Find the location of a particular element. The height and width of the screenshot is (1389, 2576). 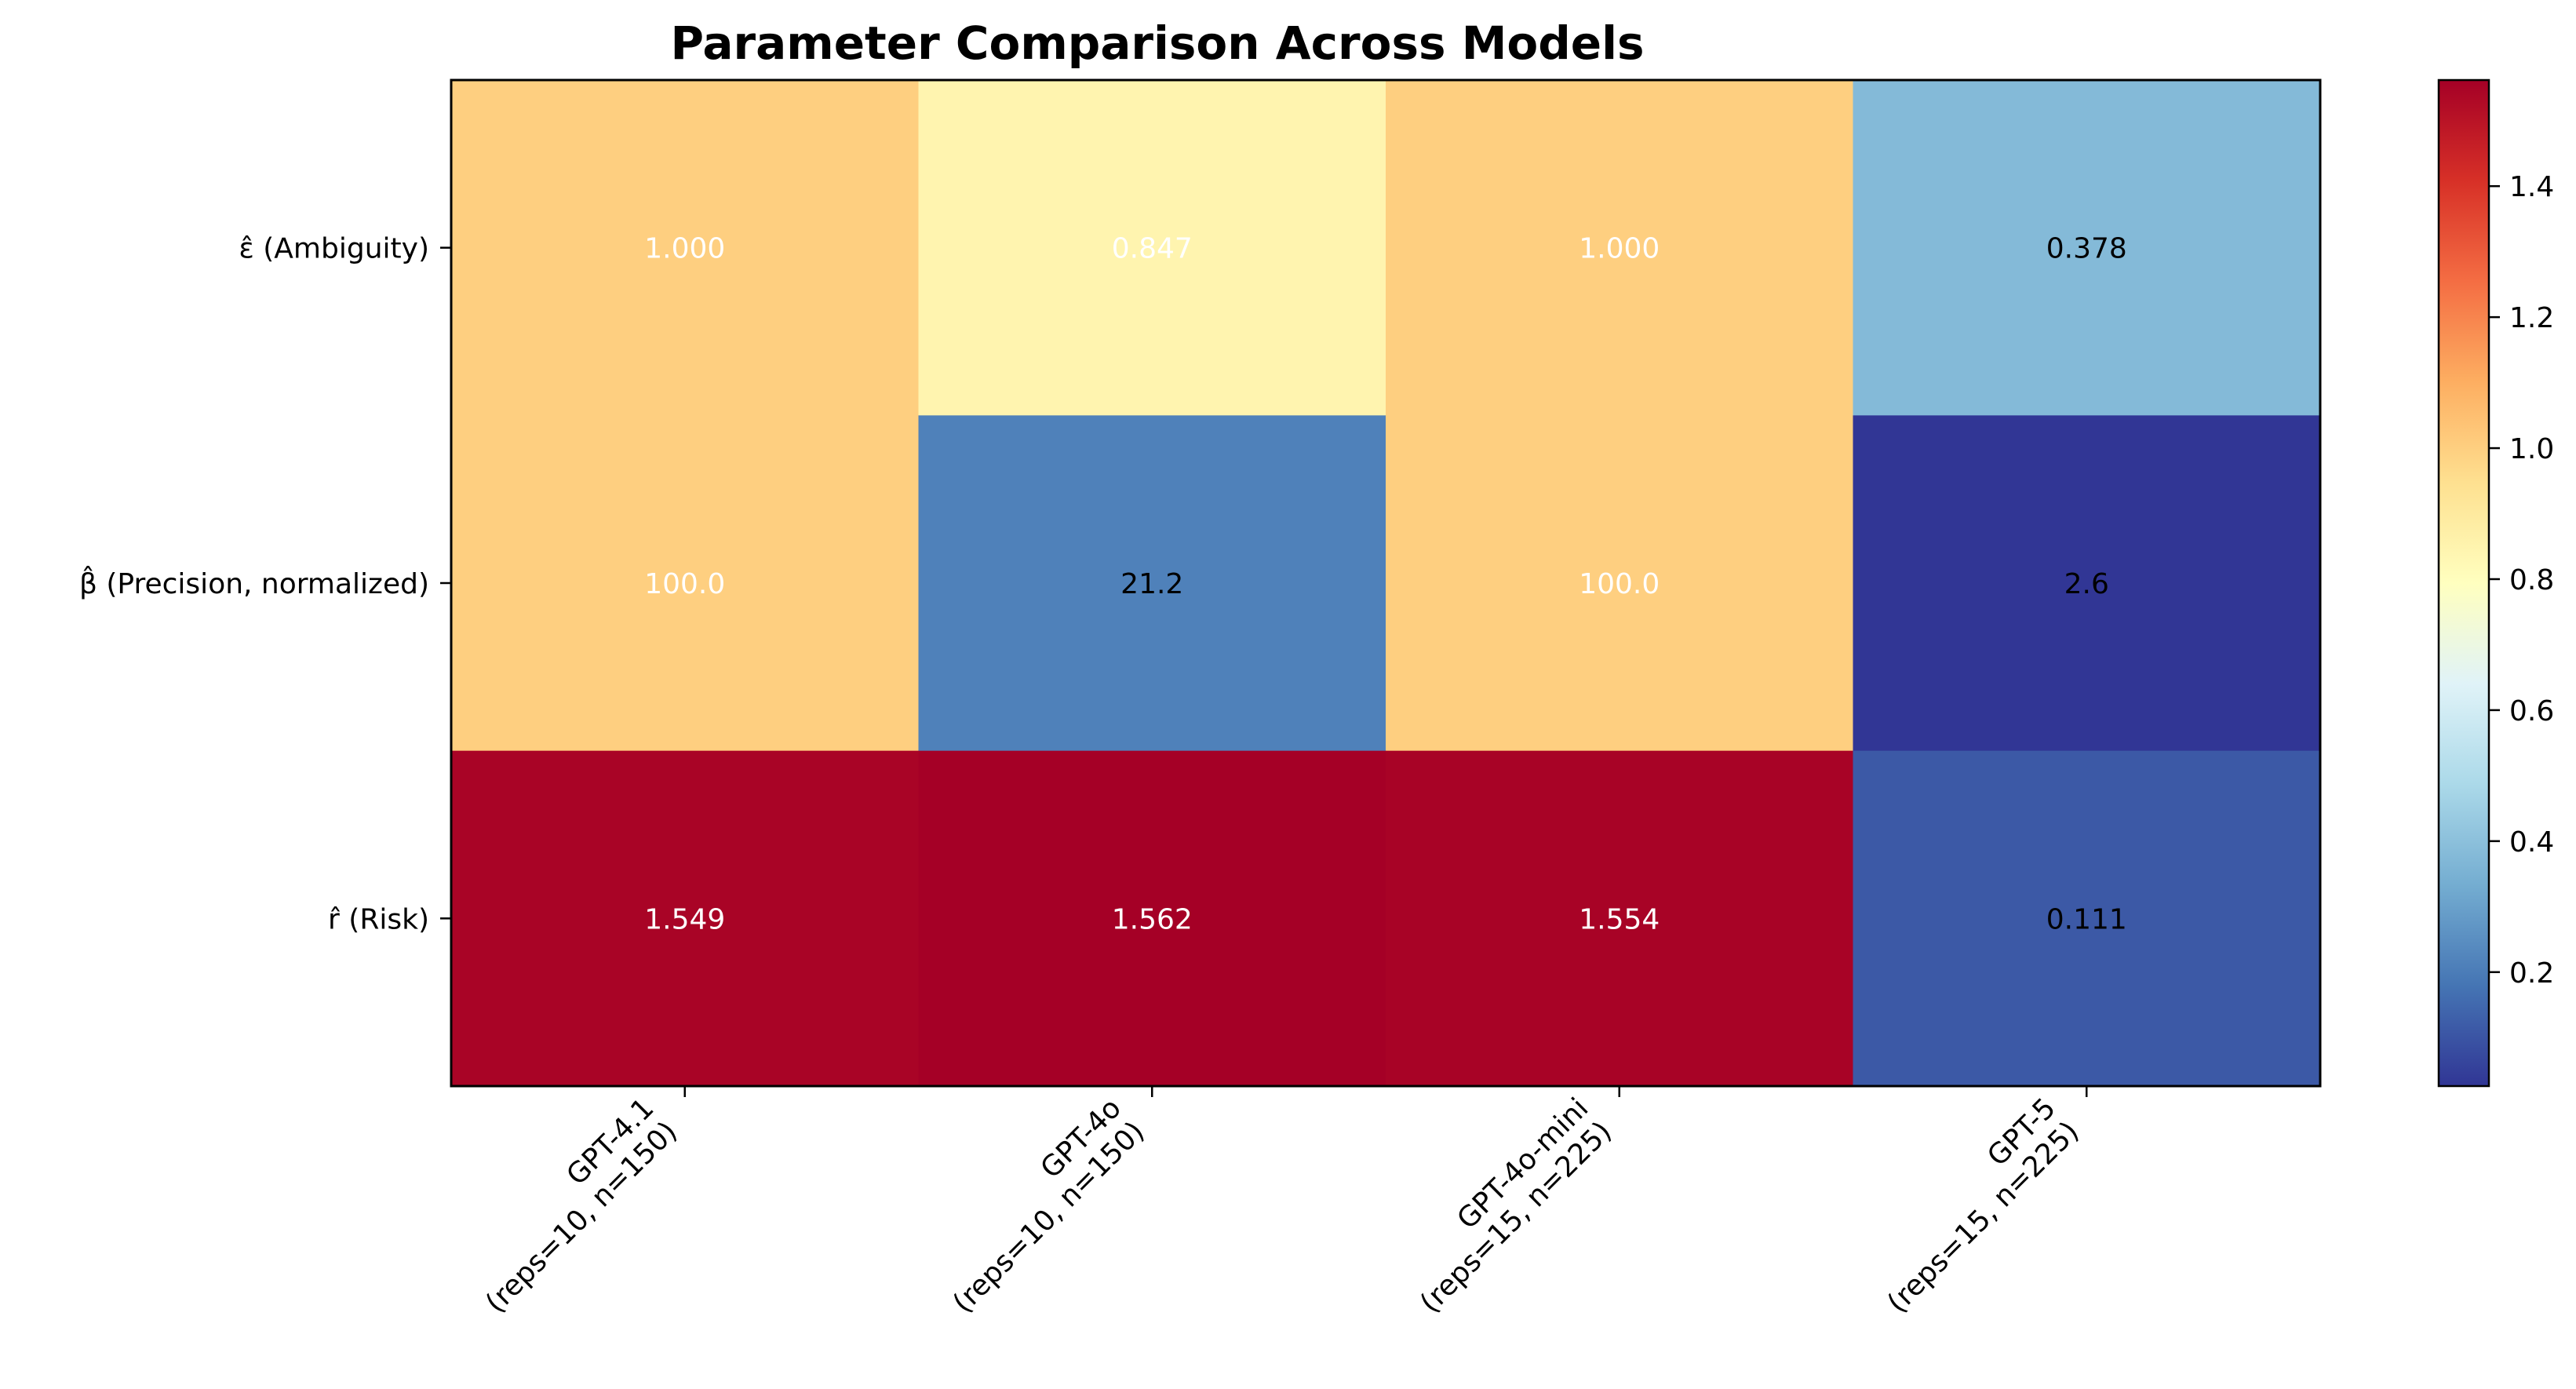

x-tick-label: GPT-5(reps=15, n=225) is located at coordinates (1972, 1206).